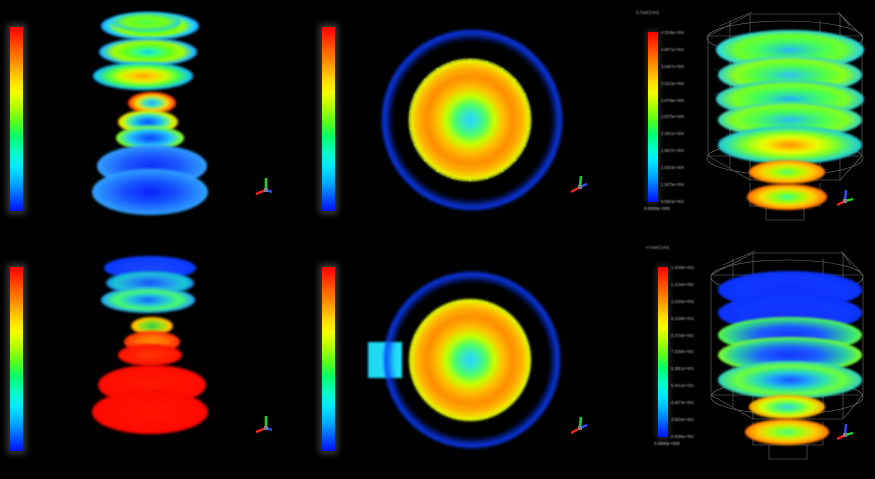 Image resolution: width=875 pixels, height=479 pixels. What do you see at coordinates (672, 201) in the screenshot?
I see `colorbar-tick: 9.5053e+003` at bounding box center [672, 201].